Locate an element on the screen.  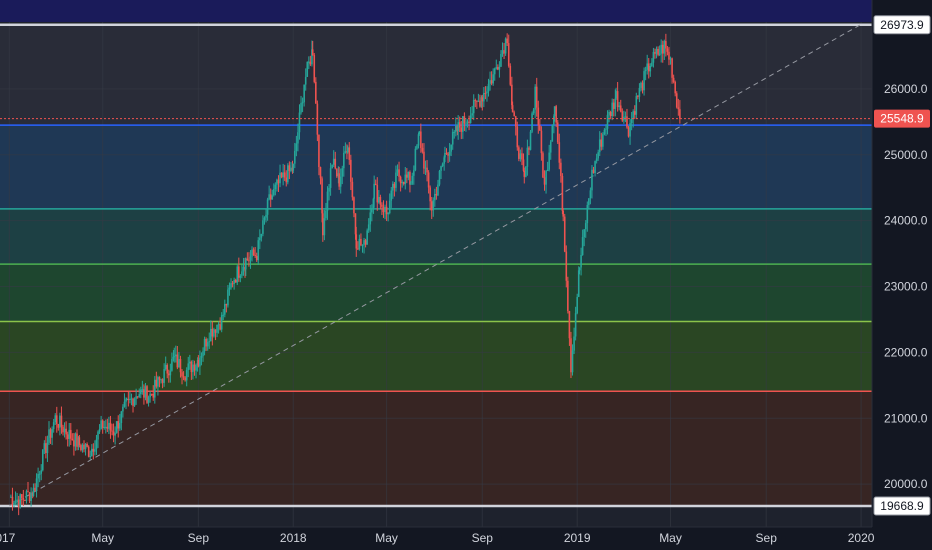
y-tick-label: 25000.0 is located at coordinates (906, 155).